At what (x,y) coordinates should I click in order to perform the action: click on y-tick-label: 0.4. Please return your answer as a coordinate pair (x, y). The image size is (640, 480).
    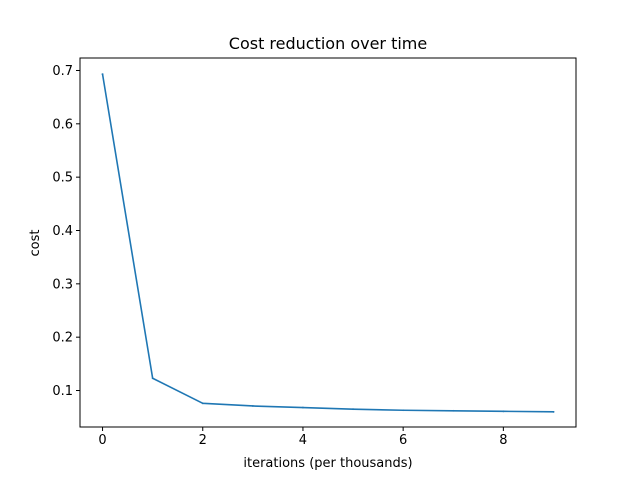
    Looking at the image, I should click on (62, 231).